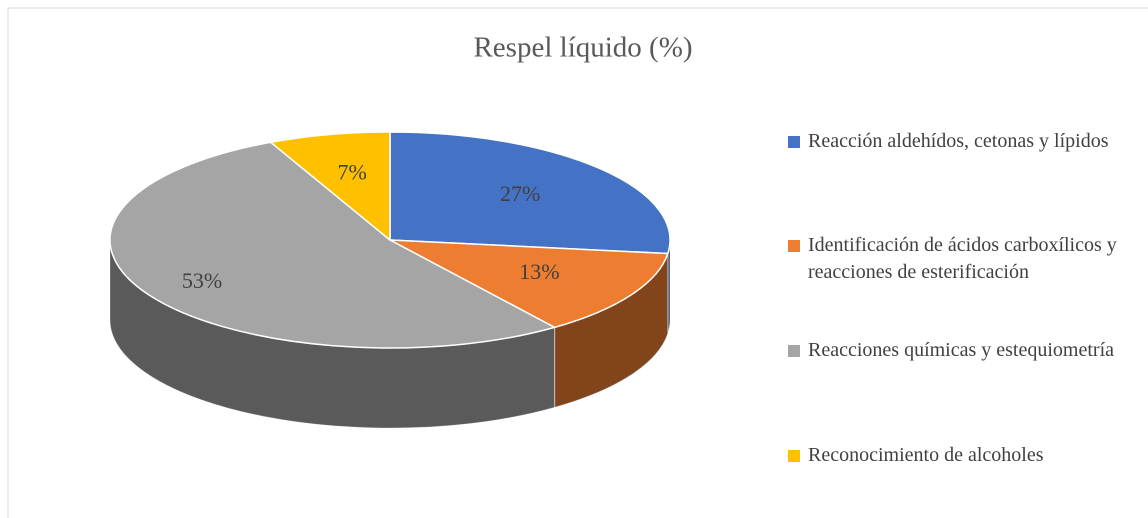 The height and width of the screenshot is (518, 1148). I want to click on legend-label: Reacciones químicas y estequiometría, so click(961, 350).